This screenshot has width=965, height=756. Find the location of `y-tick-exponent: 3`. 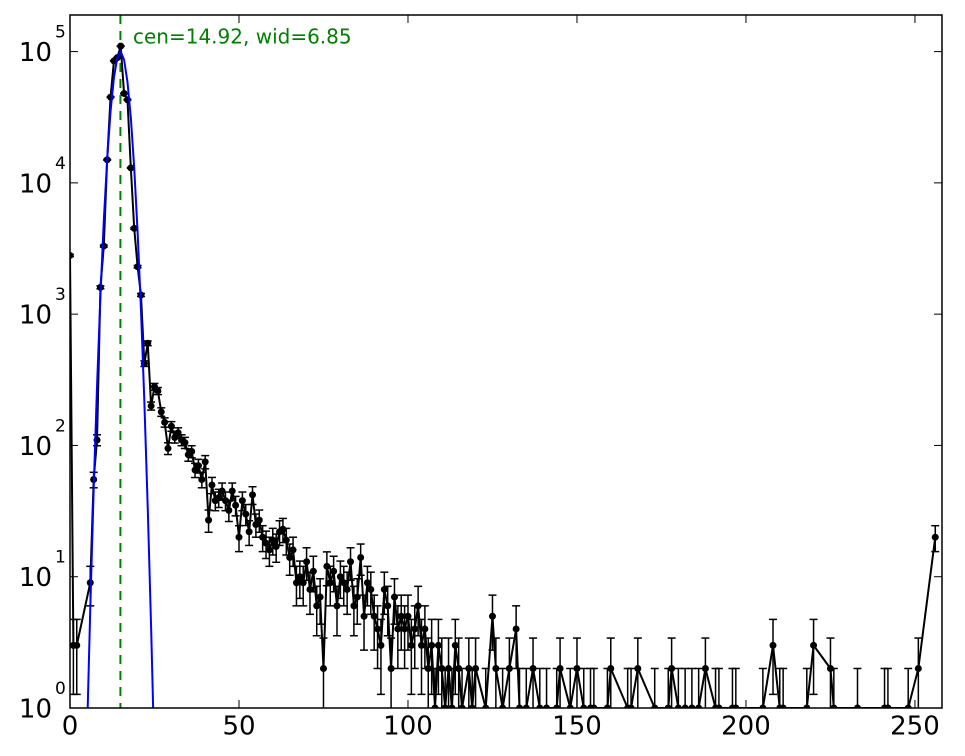

y-tick-exponent: 3 is located at coordinates (60, 295).